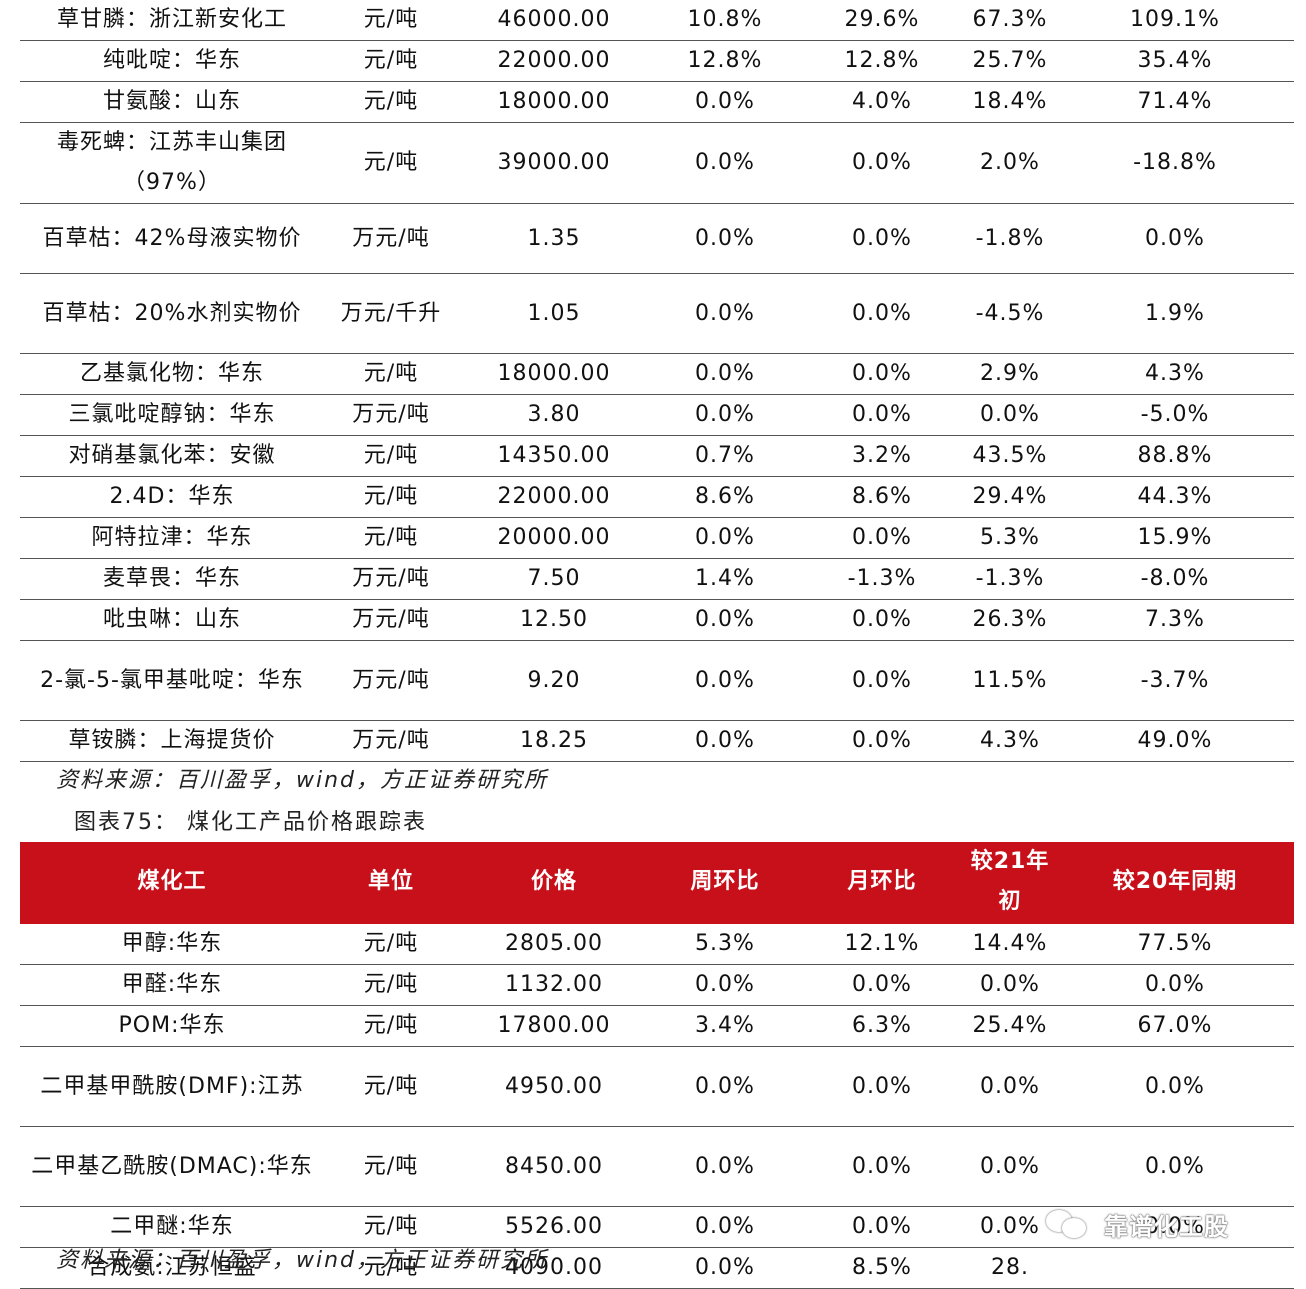 This screenshot has height=1289, width=1306. I want to click on cell-name: 二甲基乙酰胺(DMAC):华东, so click(172, 1166).